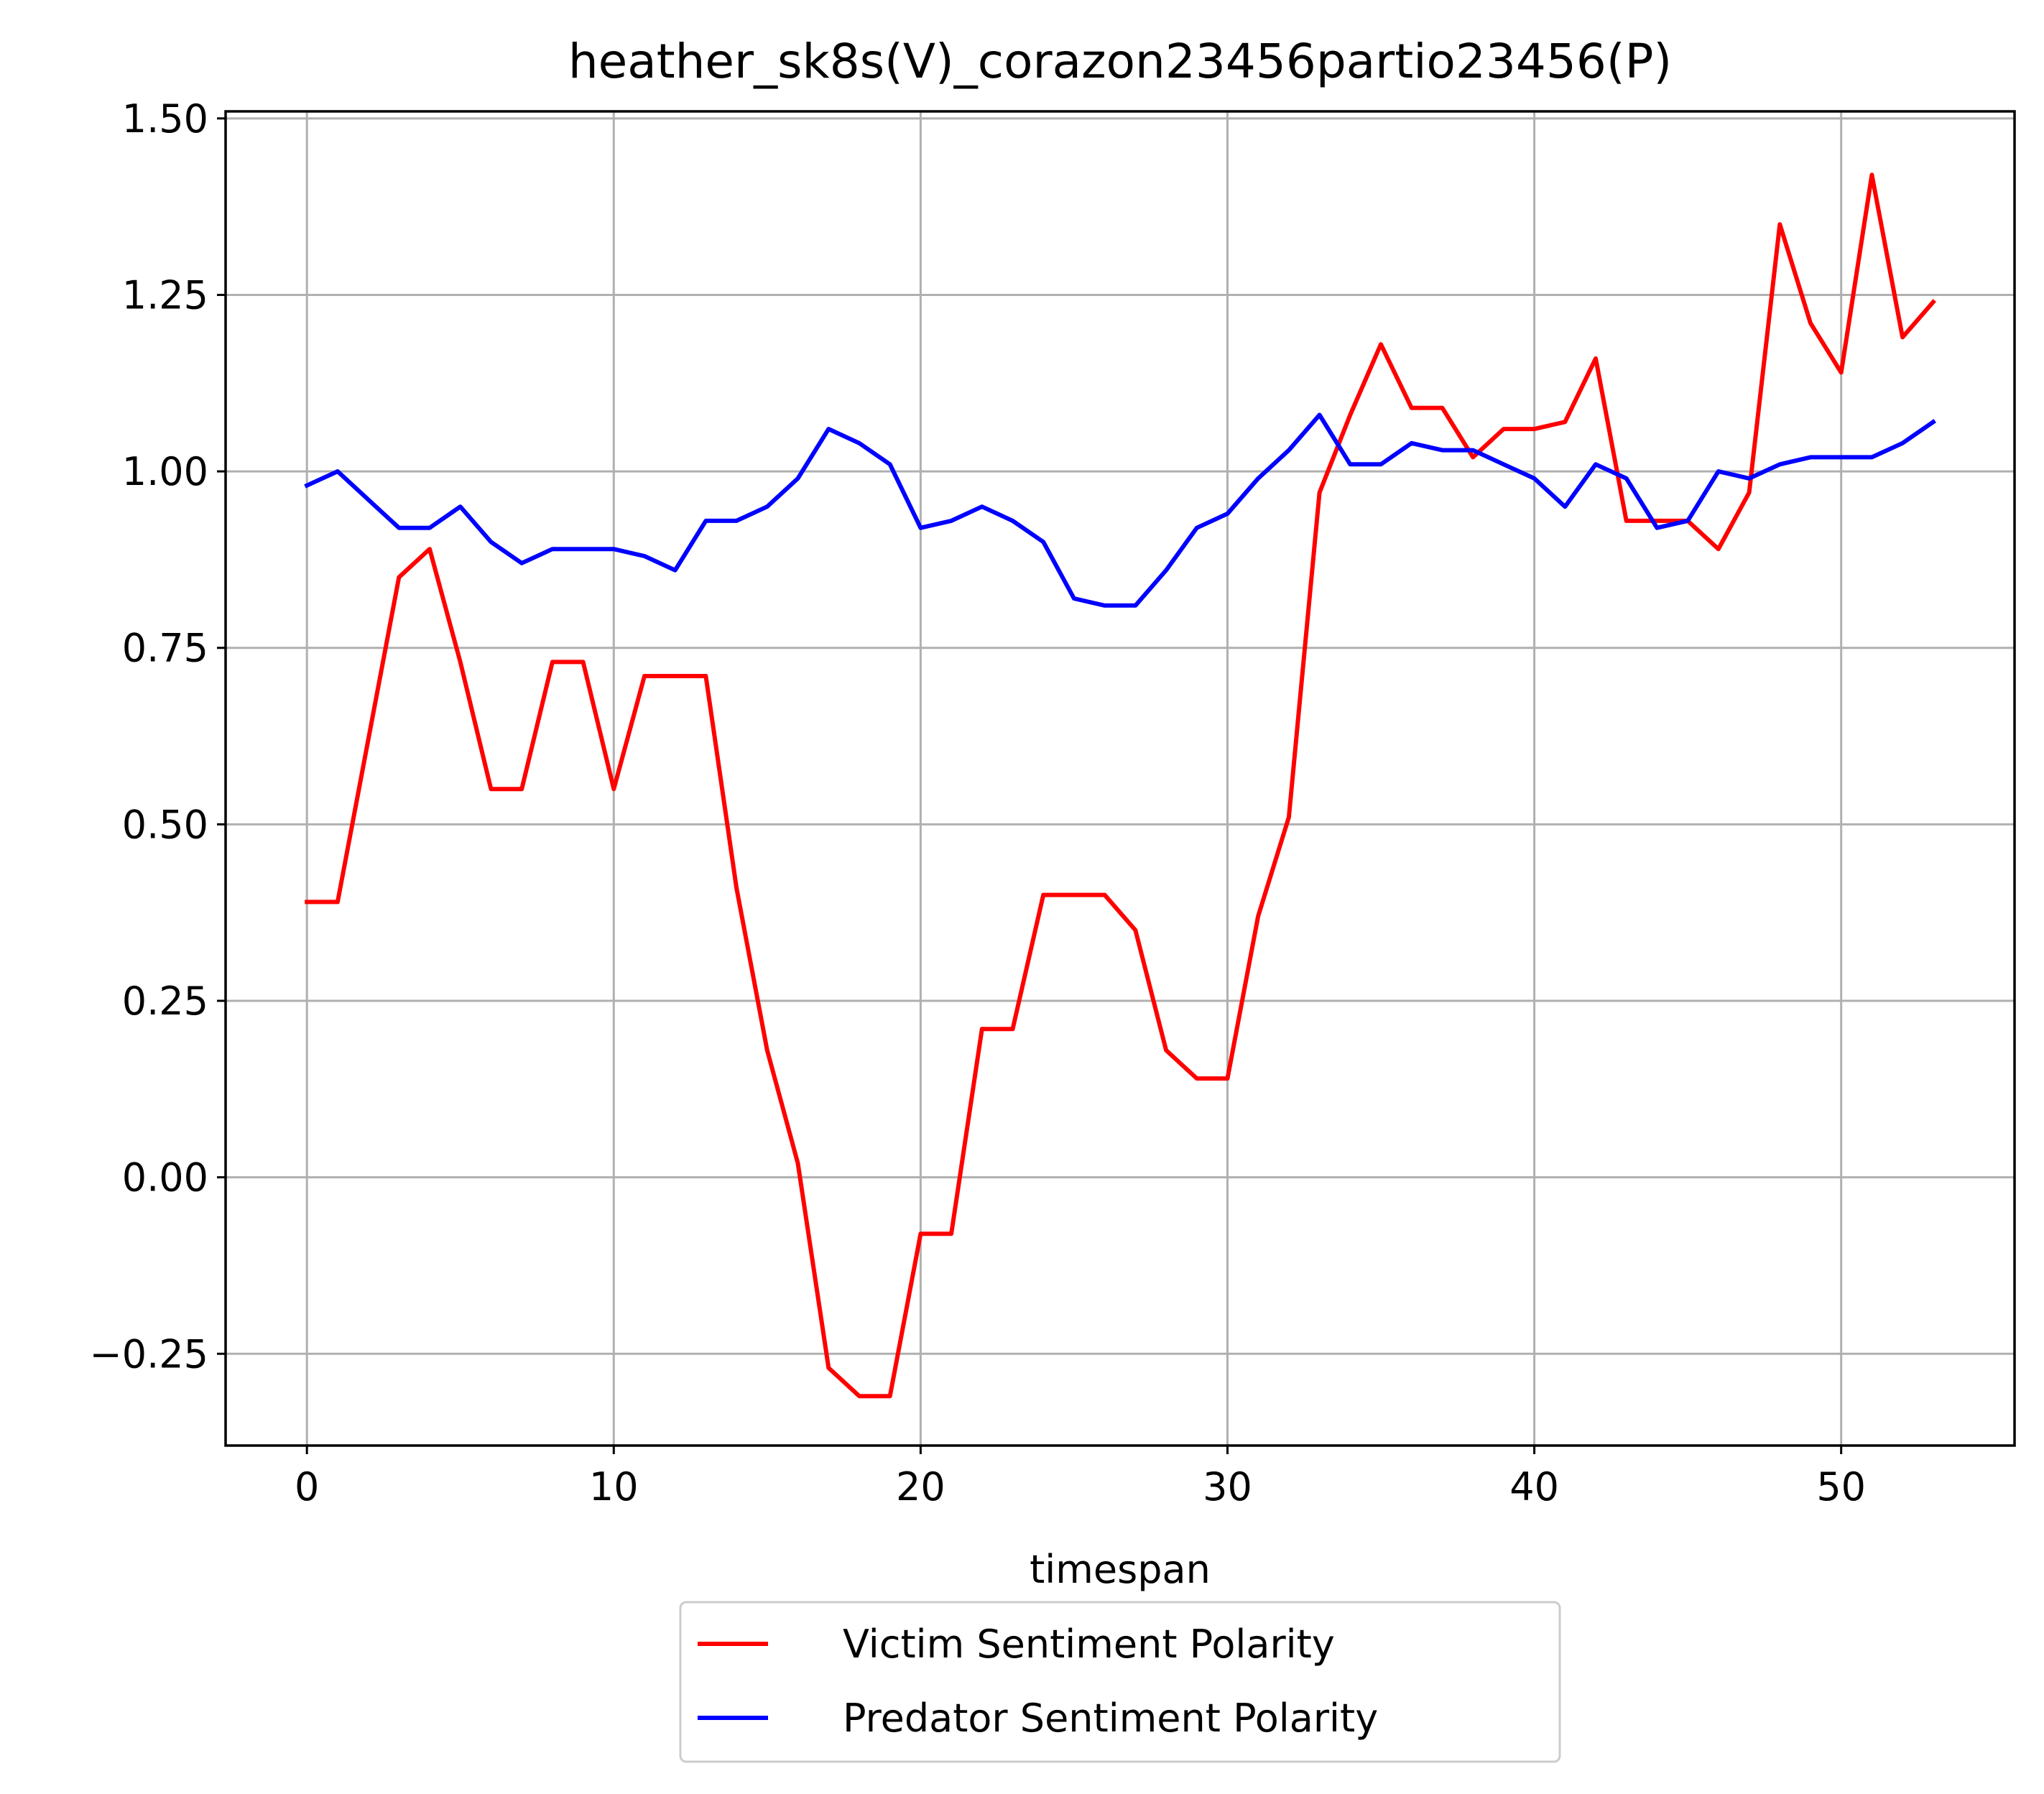 This screenshot has width=2044, height=1794. I want to click on y-tick-label: 0.00, so click(165, 1178).